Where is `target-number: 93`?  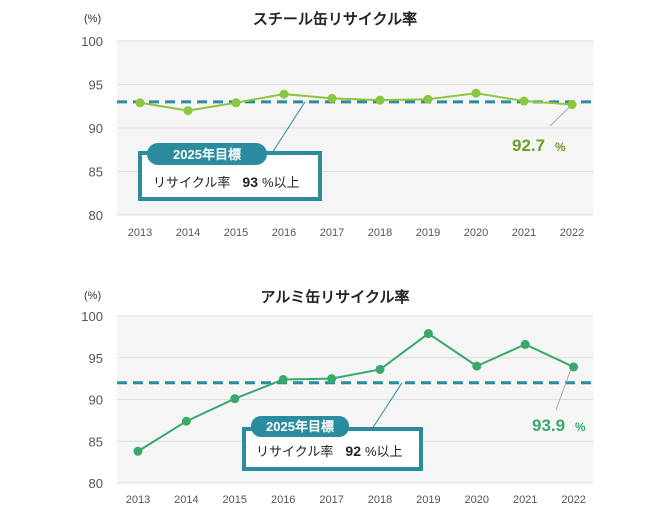
target-number: 93 is located at coordinates (250, 182).